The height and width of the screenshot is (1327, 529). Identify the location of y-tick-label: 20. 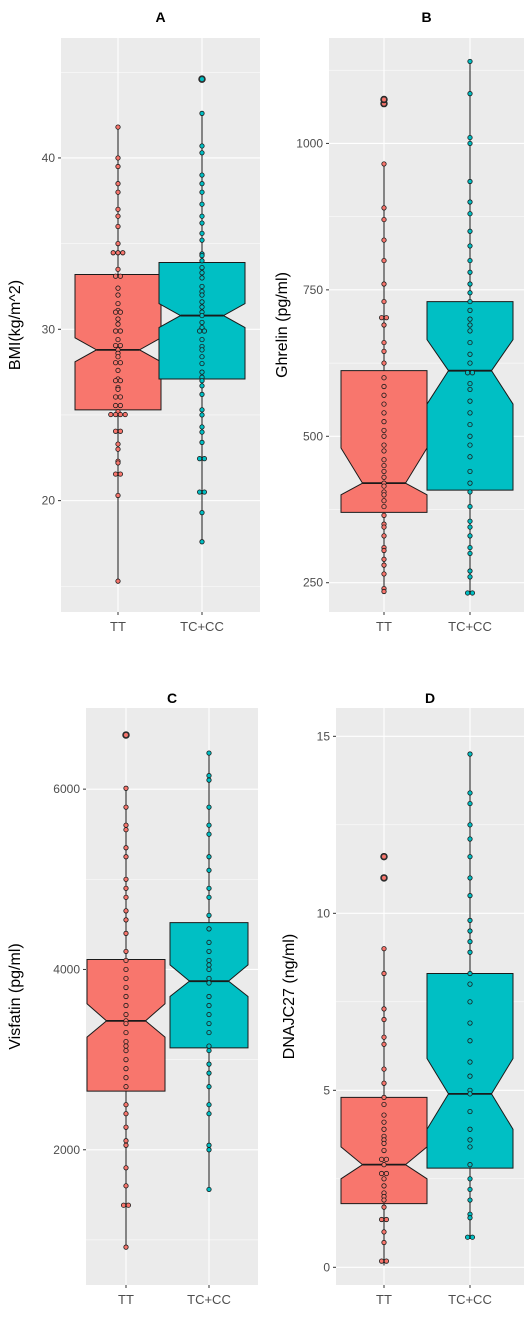
(49, 501).